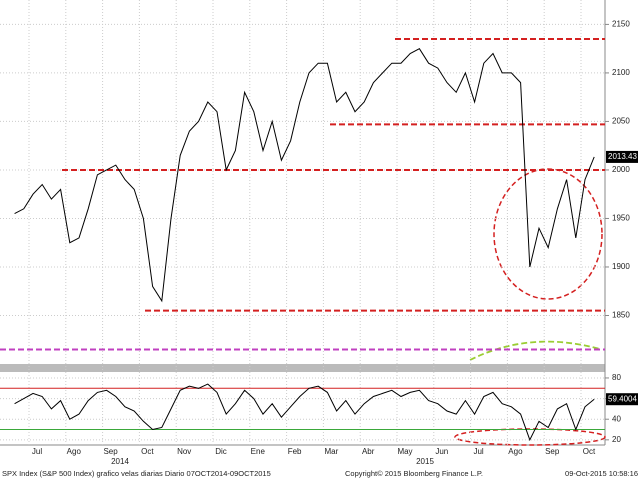 This screenshot has width=640, height=480. I want to click on year-label: 2015, so click(425, 461).